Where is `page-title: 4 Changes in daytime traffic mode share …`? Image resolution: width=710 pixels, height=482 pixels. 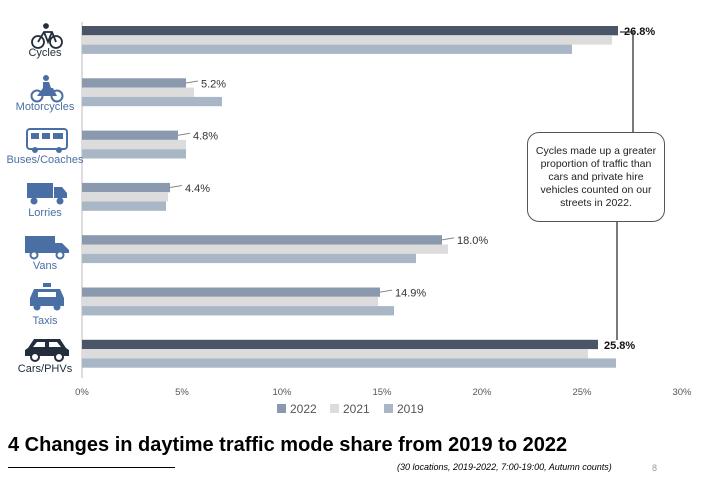 page-title: 4 Changes in daytime traffic mode share … is located at coordinates (288, 445).